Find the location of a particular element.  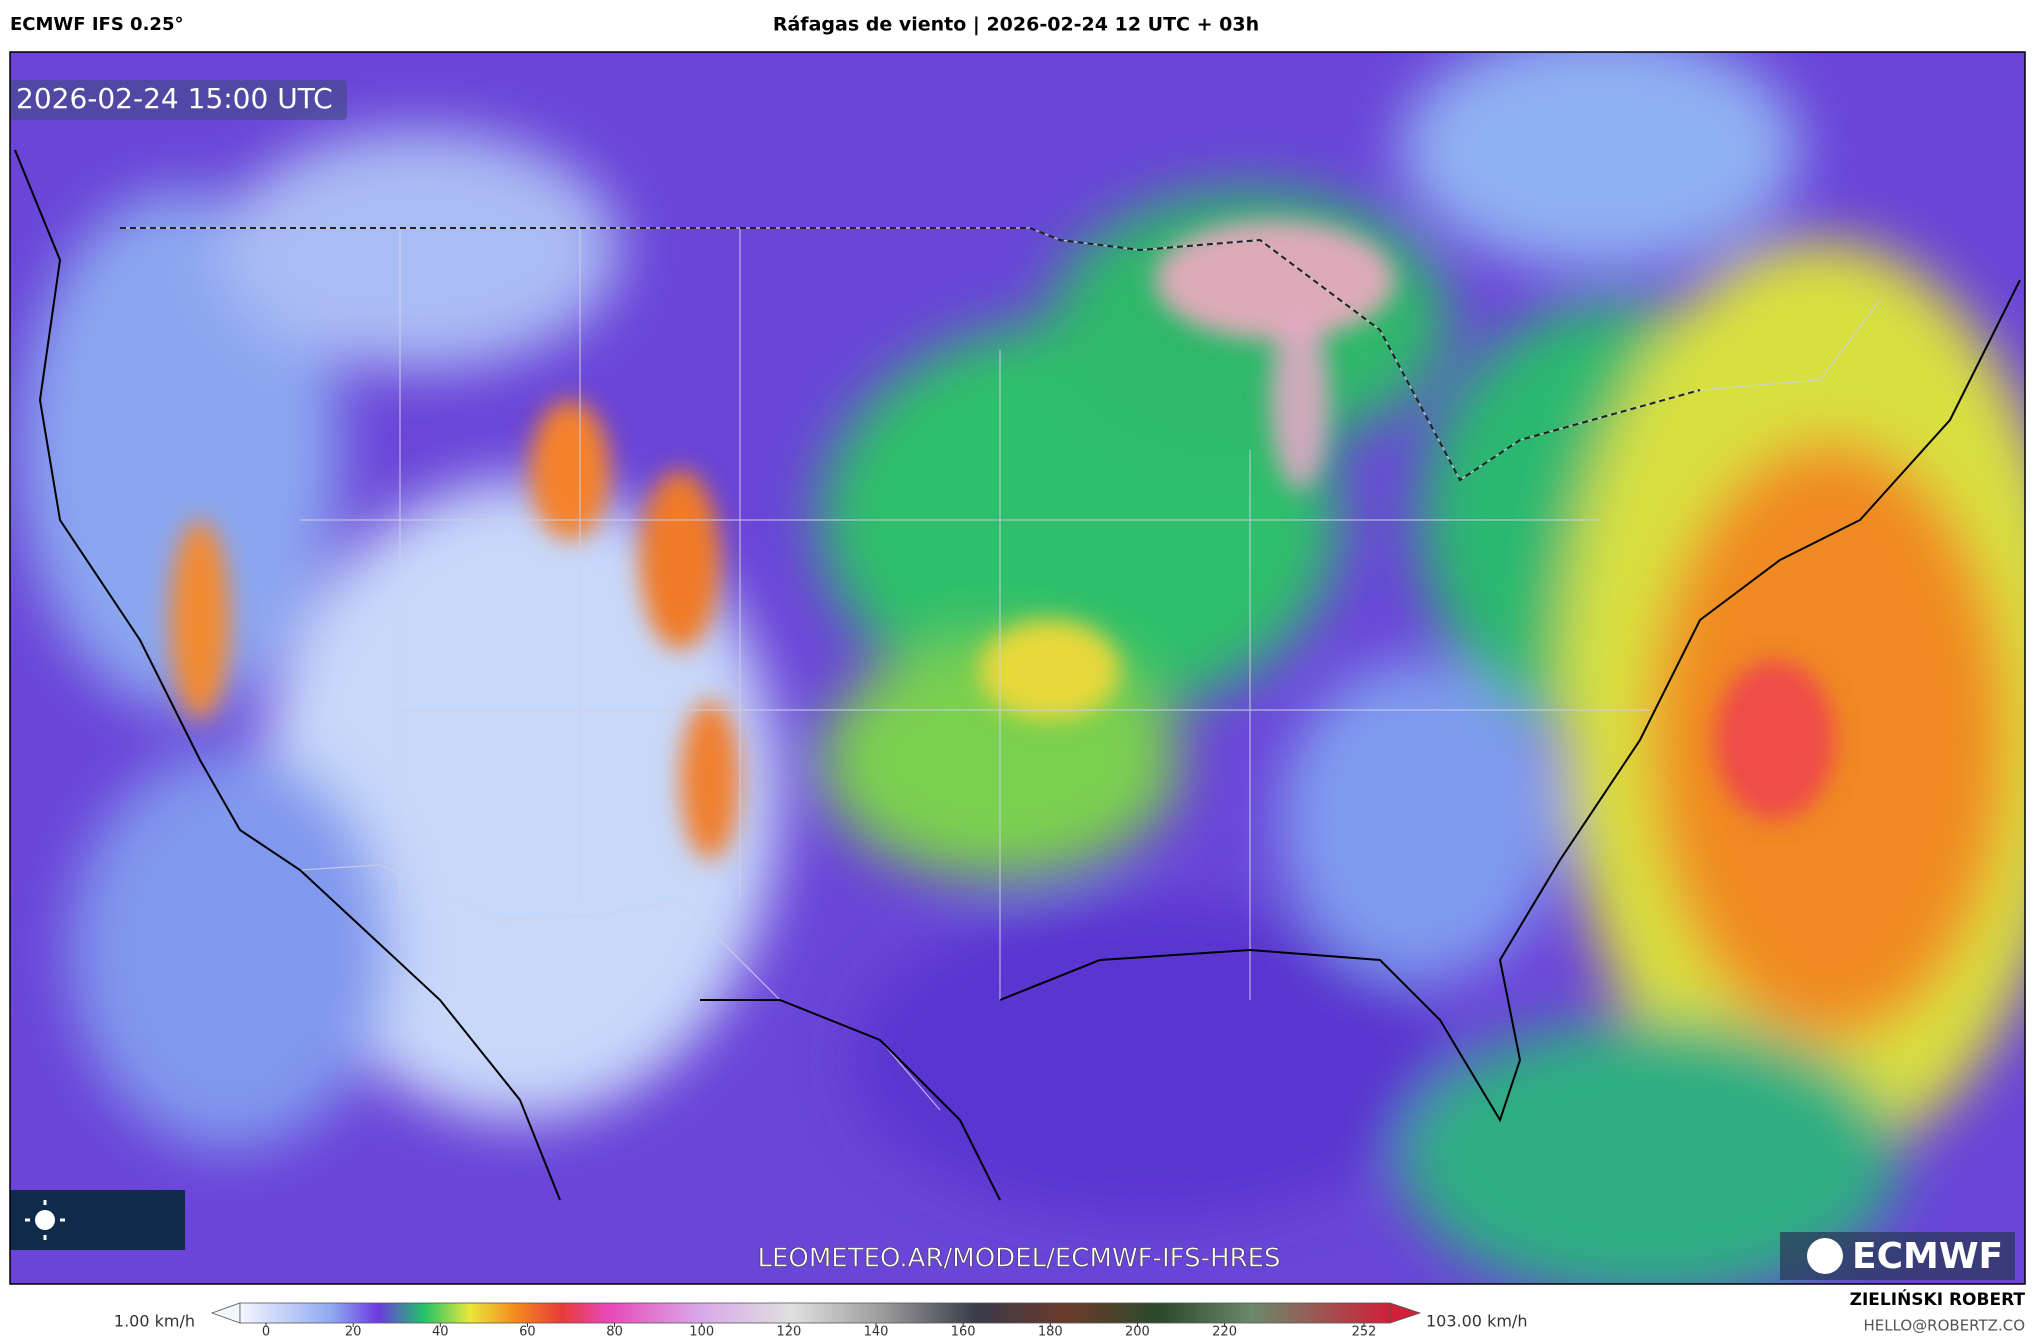

colorbar-tick-label: 200 is located at coordinates (1137, 1332).